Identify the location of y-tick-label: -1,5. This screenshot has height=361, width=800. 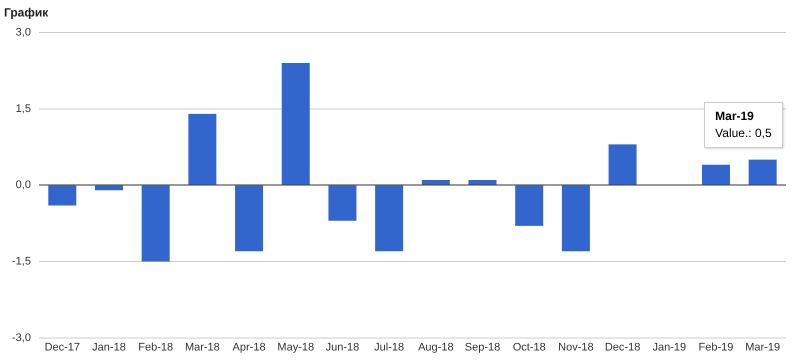
(21, 261).